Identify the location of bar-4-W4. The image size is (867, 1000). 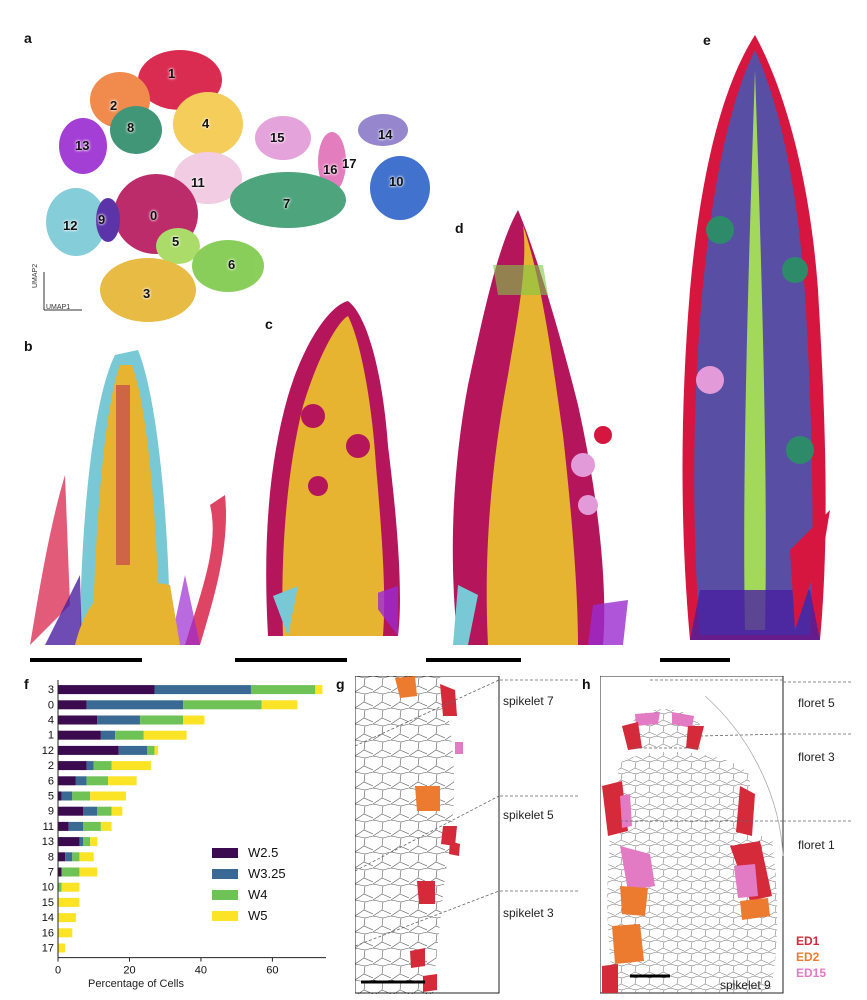
(162, 720).